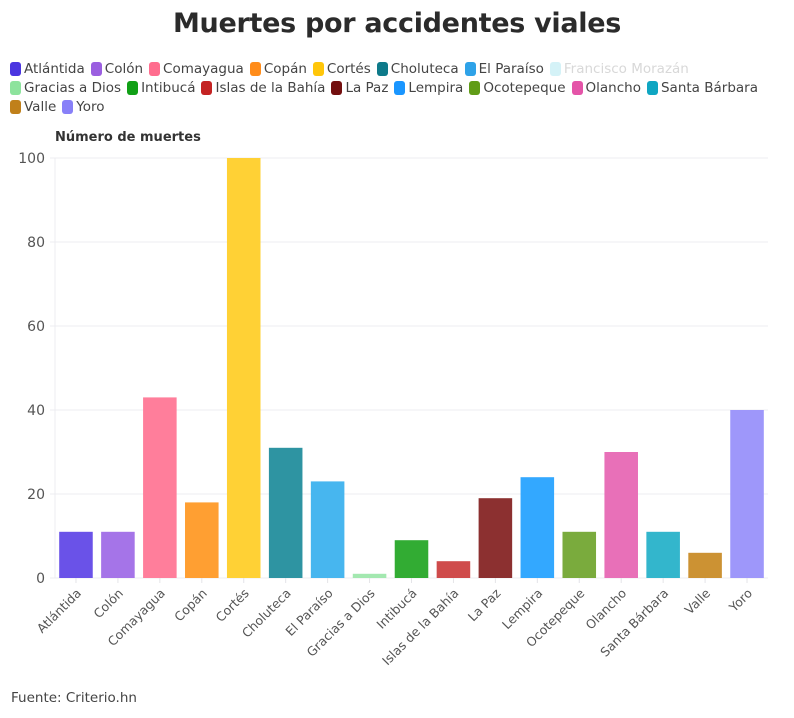  What do you see at coordinates (285, 68) in the screenshot?
I see `legend-label: Copán` at bounding box center [285, 68].